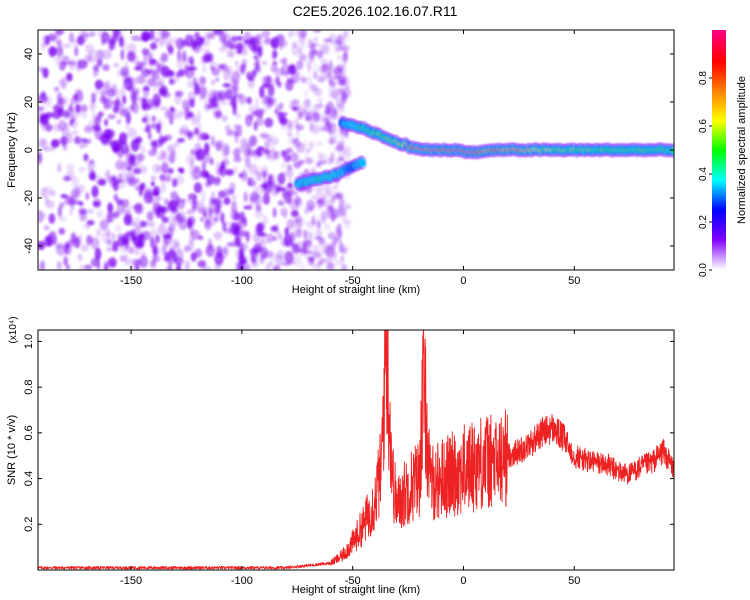 This screenshot has height=600, width=750. Describe the element at coordinates (29, 432) in the screenshot. I see `y-tick-label: 0.6` at that location.